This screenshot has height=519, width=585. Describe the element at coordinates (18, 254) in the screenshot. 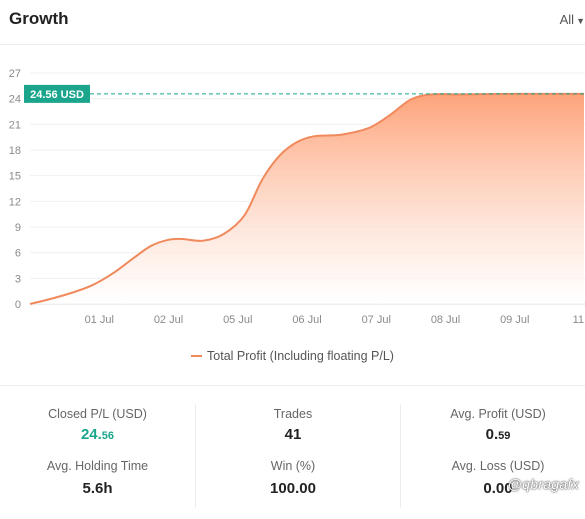

I see `y-tick-label: 6` at that location.